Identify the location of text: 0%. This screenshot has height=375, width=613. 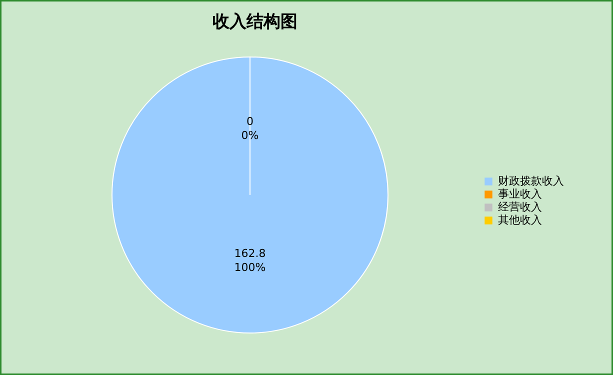
(250, 135).